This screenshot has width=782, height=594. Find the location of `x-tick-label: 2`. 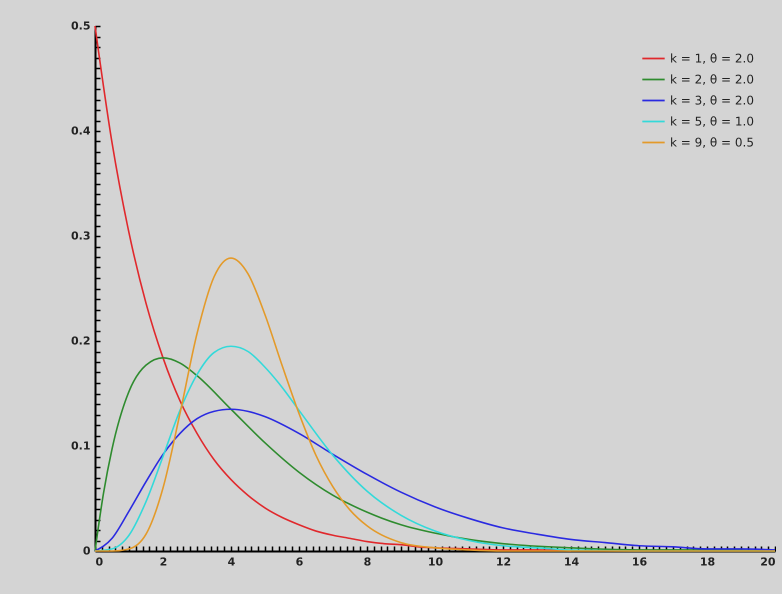

x-tick-label: 2 is located at coordinates (164, 562).